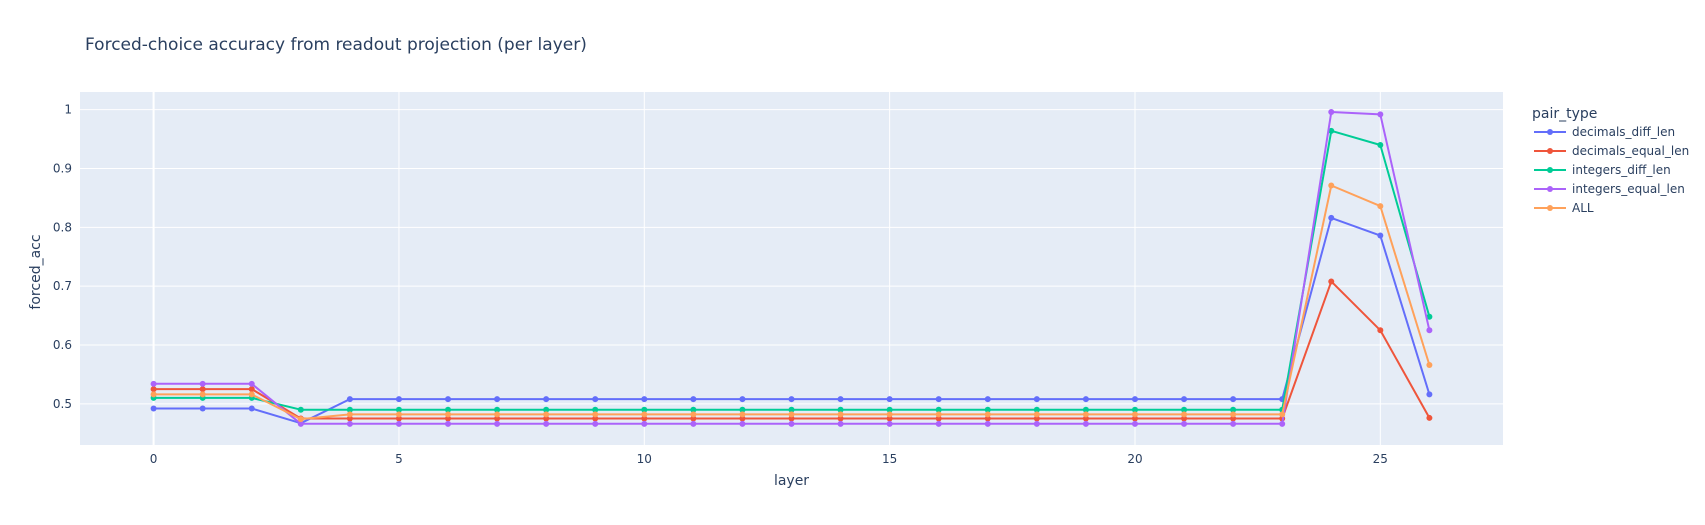 The height and width of the screenshot is (525, 1705). What do you see at coordinates (1564, 208) in the screenshot?
I see `legend-item-ALL: ALL` at bounding box center [1564, 208].